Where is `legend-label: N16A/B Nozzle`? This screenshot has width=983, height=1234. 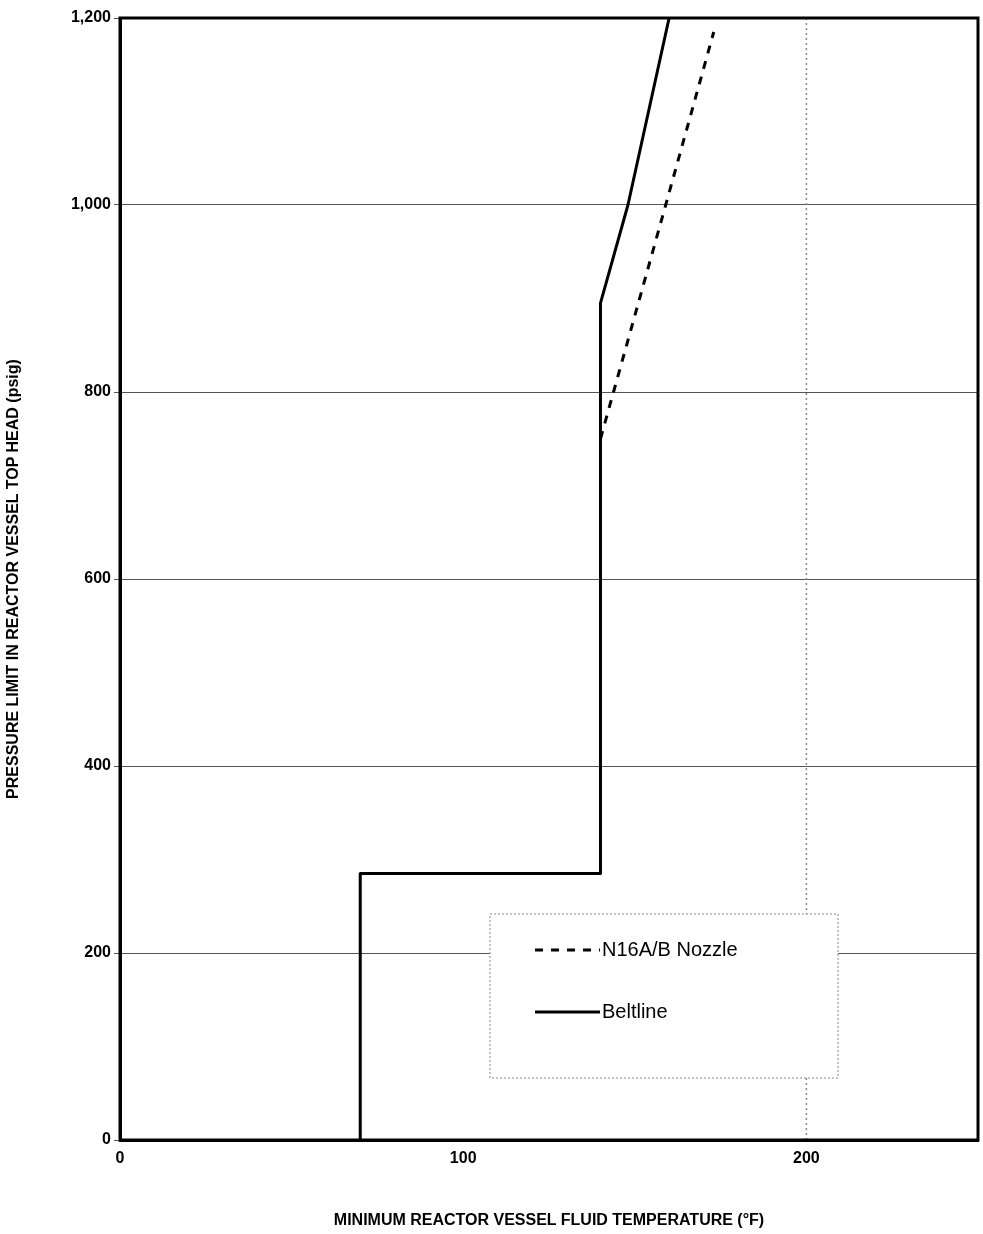 legend-label: N16A/B Nozzle is located at coordinates (670, 948).